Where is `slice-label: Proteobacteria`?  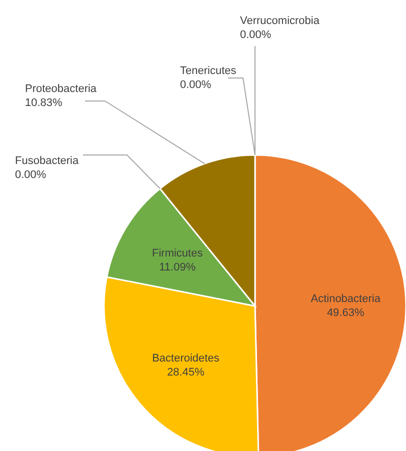 slice-label: Proteobacteria is located at coordinates (61, 89).